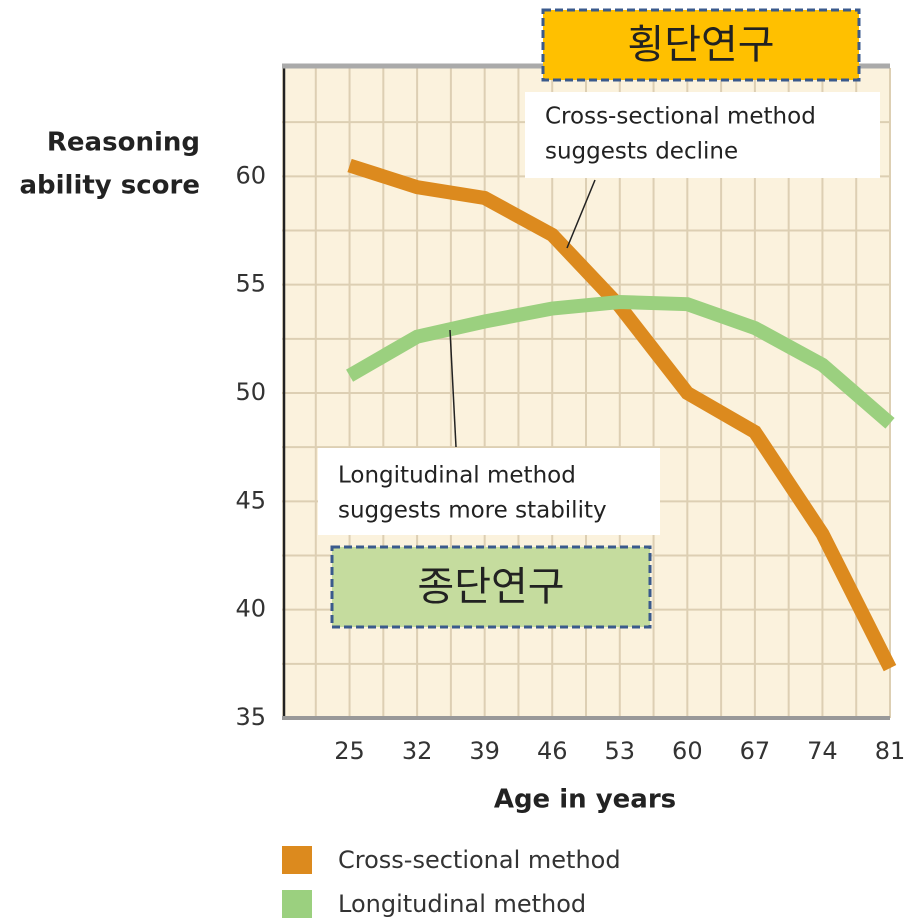 This screenshot has width=921, height=923. What do you see at coordinates (250, 609) in the screenshot?
I see `y-tick-label: 40` at bounding box center [250, 609].